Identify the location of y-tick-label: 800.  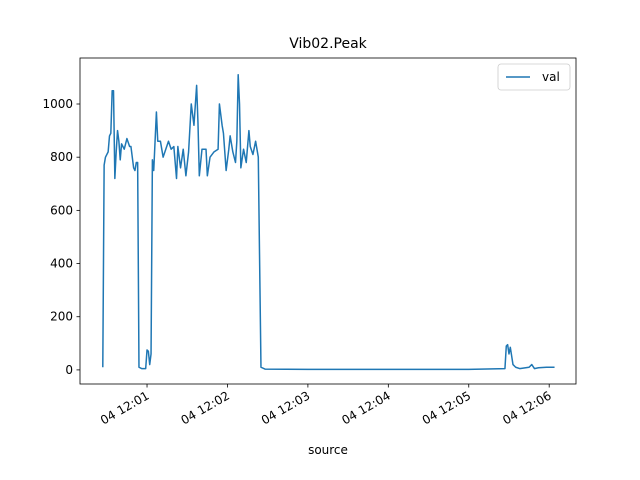
(61, 157).